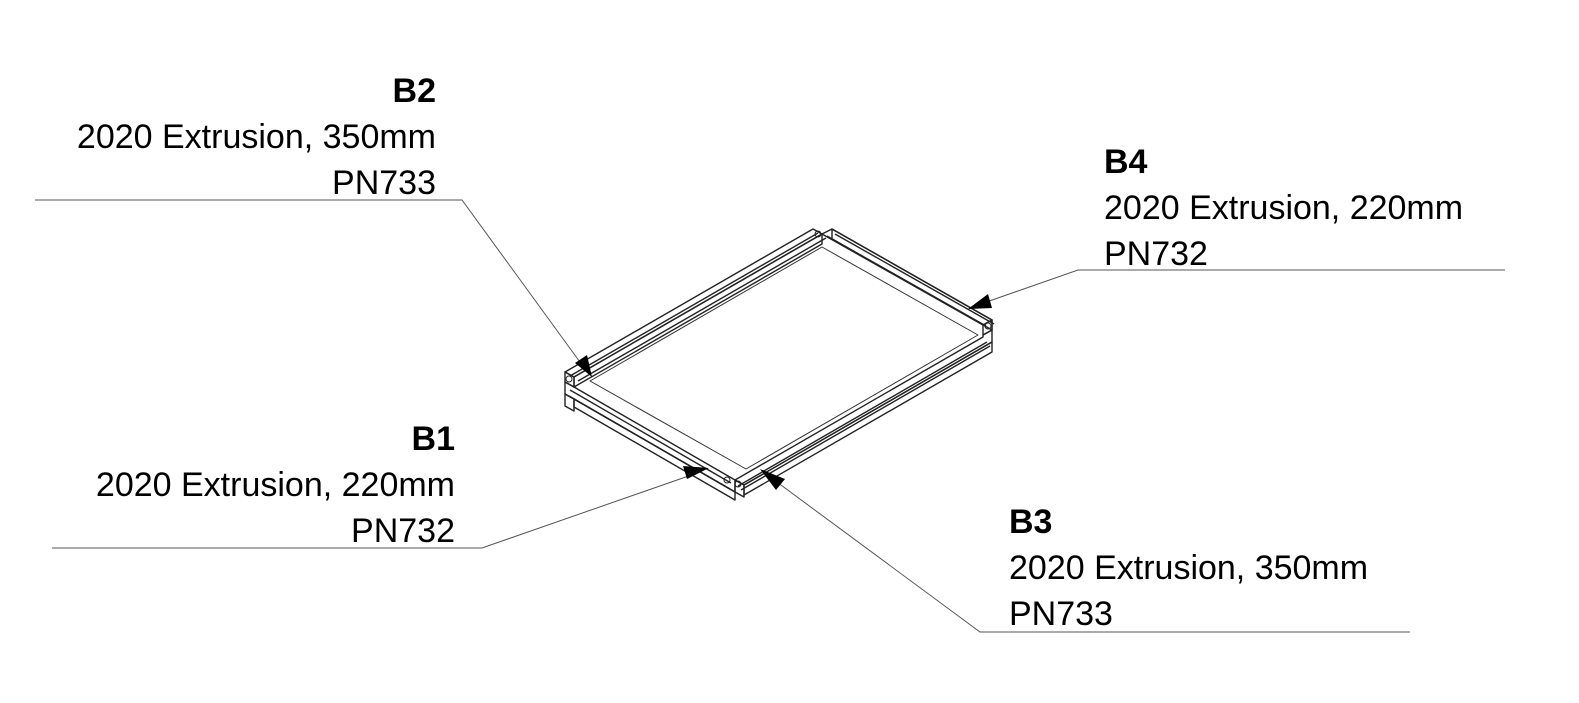  Describe the element at coordinates (310, 284) in the screenshot. I see `leader-b2` at that location.